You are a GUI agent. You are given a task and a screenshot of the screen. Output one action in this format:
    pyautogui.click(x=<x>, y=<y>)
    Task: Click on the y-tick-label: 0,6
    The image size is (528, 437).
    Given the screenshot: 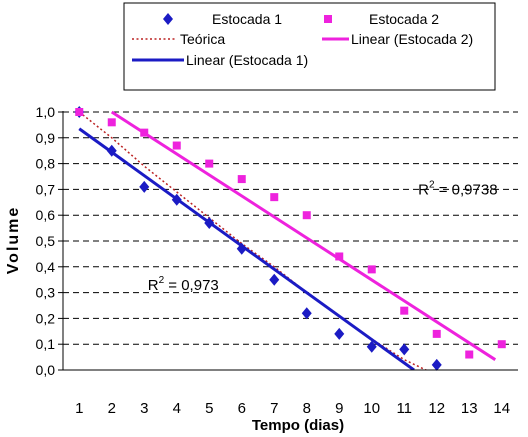 What is the action you would take?
    pyautogui.click(x=46, y=215)
    